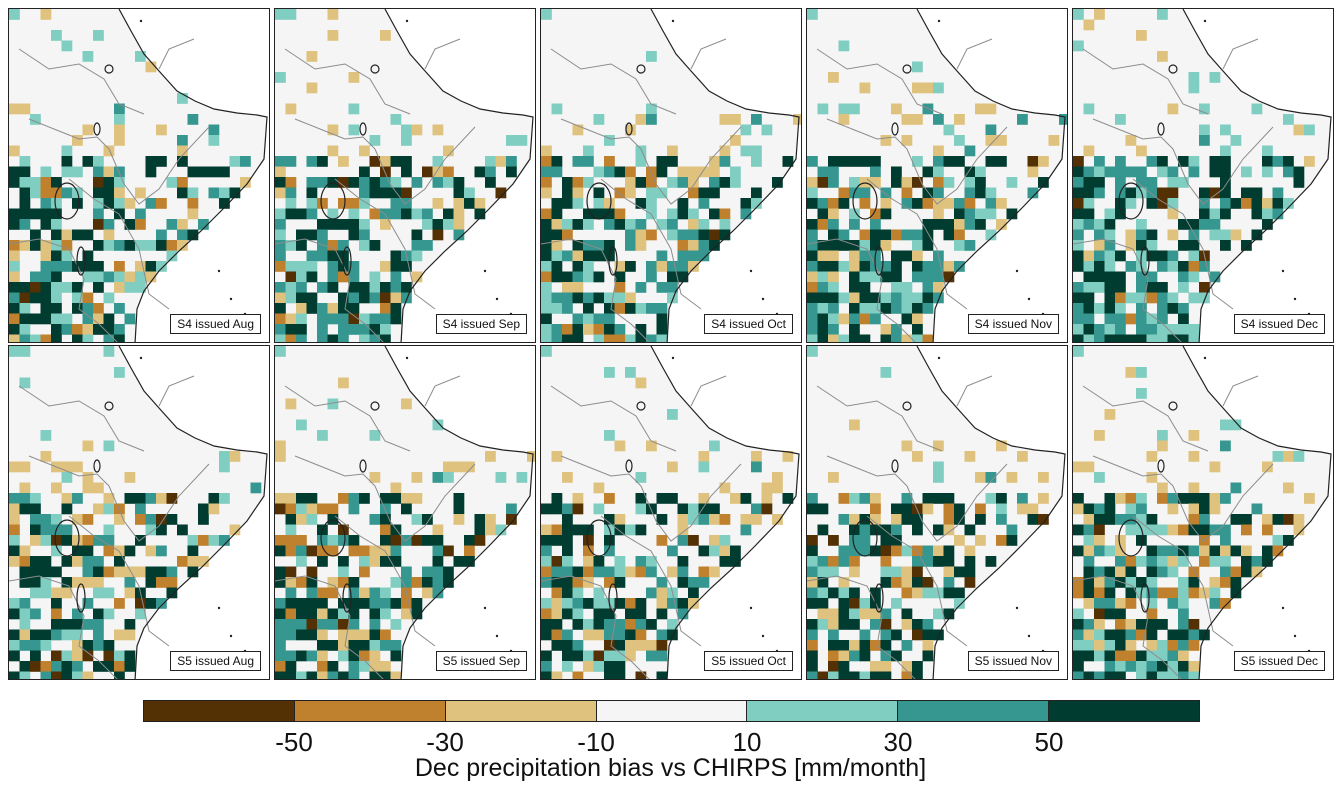  What do you see at coordinates (823, 711) in the screenshot?
I see `colorbar-segment` at bounding box center [823, 711].